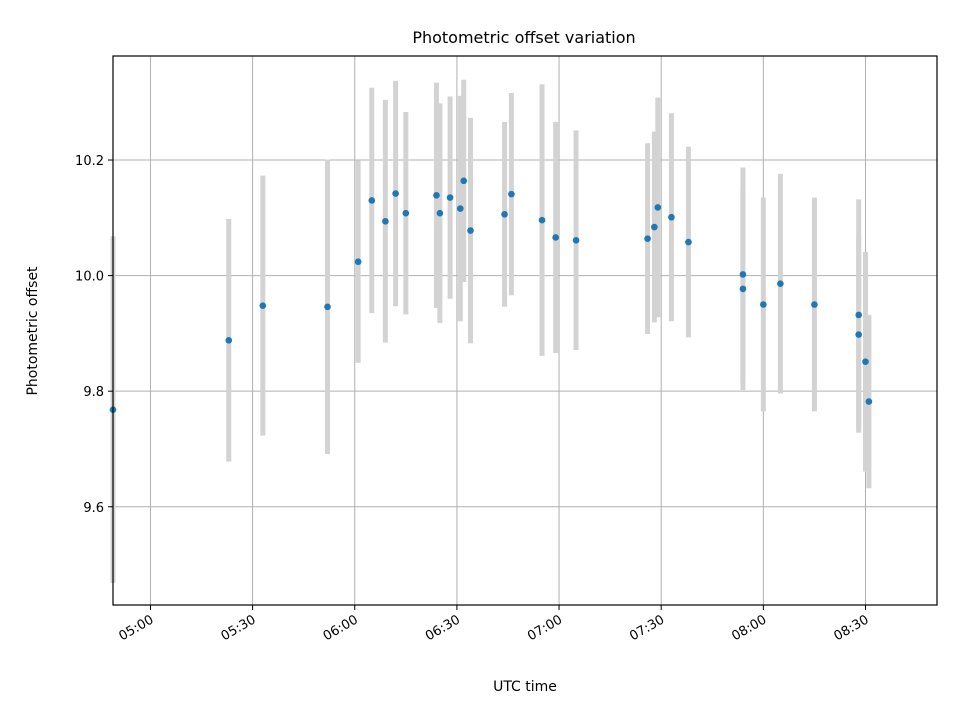 Image resolution: width=960 pixels, height=720 pixels. Describe the element at coordinates (523, 37) in the screenshot. I see `chart-title: Photometric offset variation` at that location.